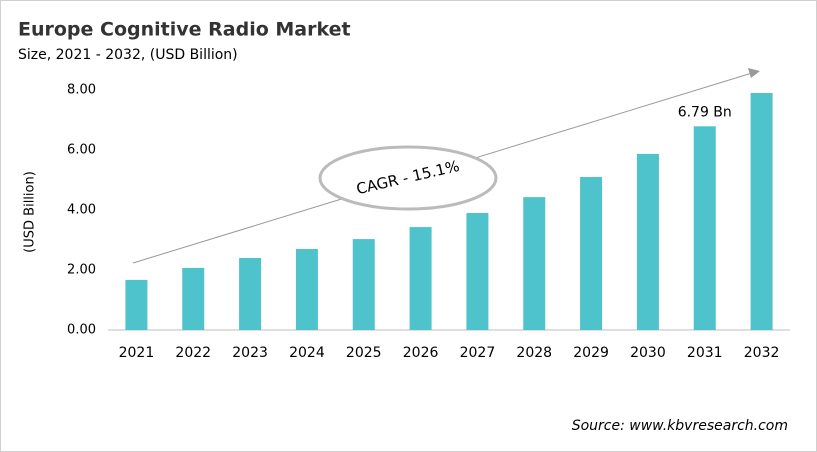 The width and height of the screenshot is (817, 452). Describe the element at coordinates (81, 330) in the screenshot. I see `y-tick-label: 0.00` at that location.